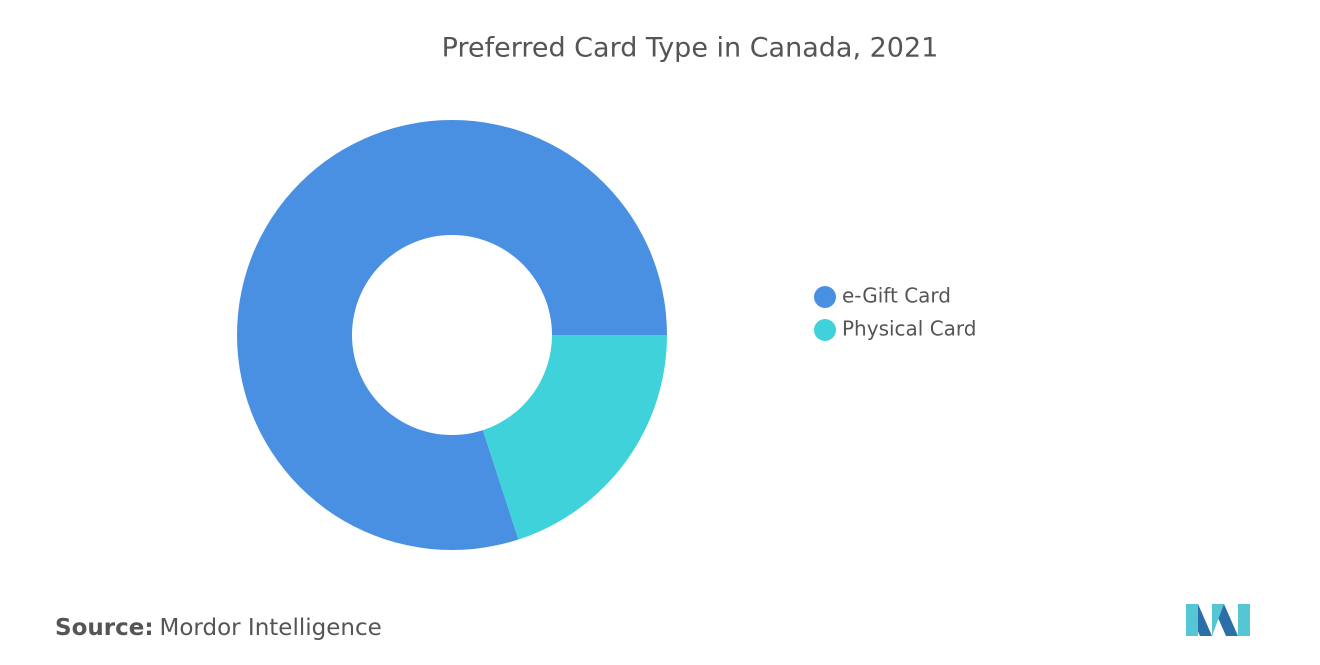 This screenshot has height=665, width=1320. What do you see at coordinates (909, 329) in the screenshot?
I see `legend-label: Physical Card` at bounding box center [909, 329].